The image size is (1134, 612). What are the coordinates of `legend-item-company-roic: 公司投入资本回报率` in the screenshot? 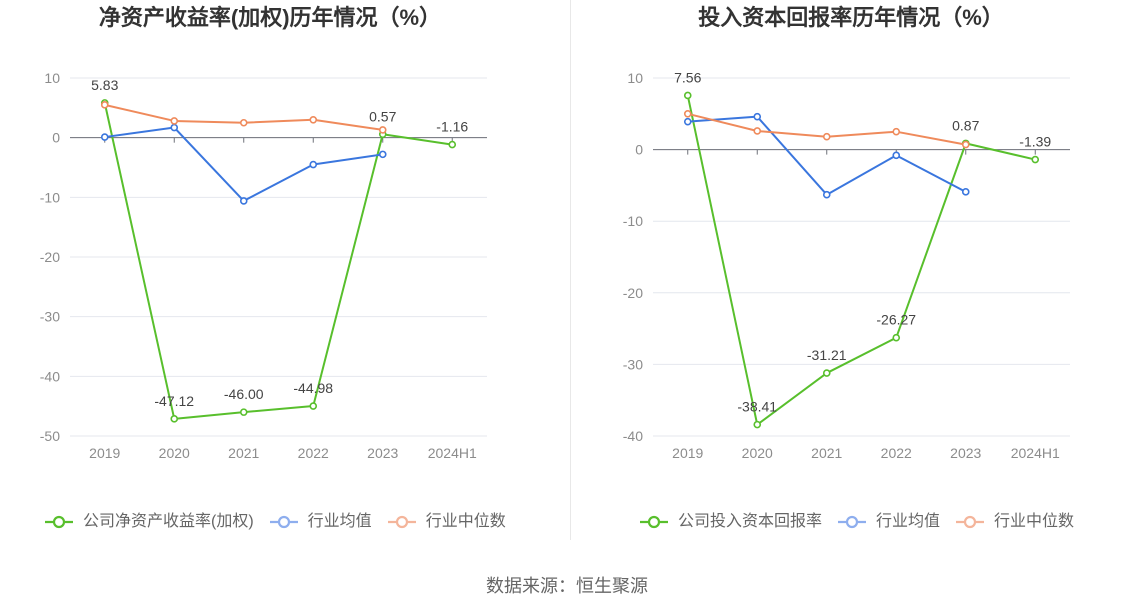 It's located at (731, 522).